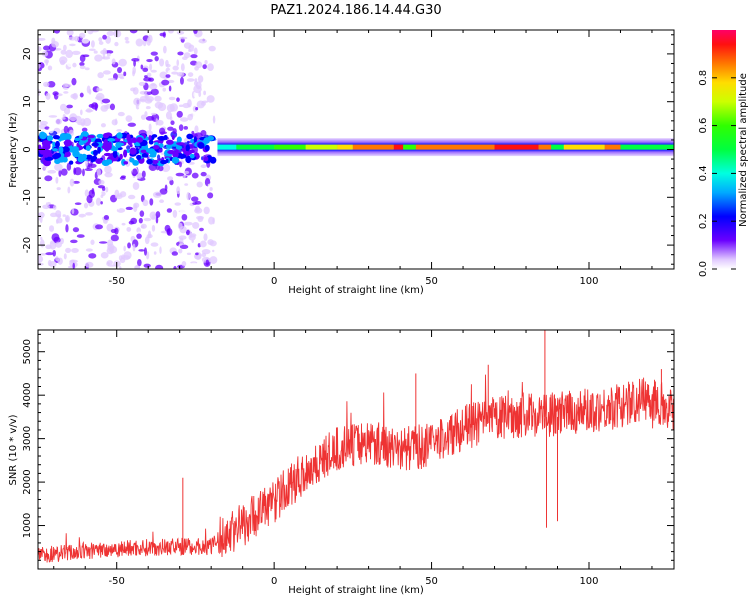 Image resolution: width=750 pixels, height=600 pixels. Describe the element at coordinates (274, 581) in the screenshot. I see `x-tick-label: 0` at that location.